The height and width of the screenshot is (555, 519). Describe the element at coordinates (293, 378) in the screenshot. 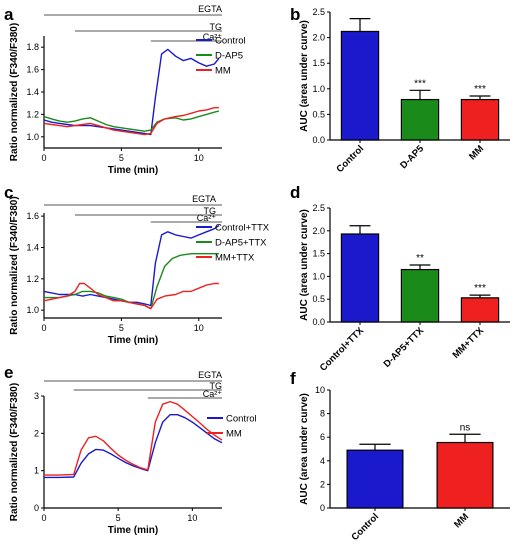

I see `panel-label-f: f` at that location.